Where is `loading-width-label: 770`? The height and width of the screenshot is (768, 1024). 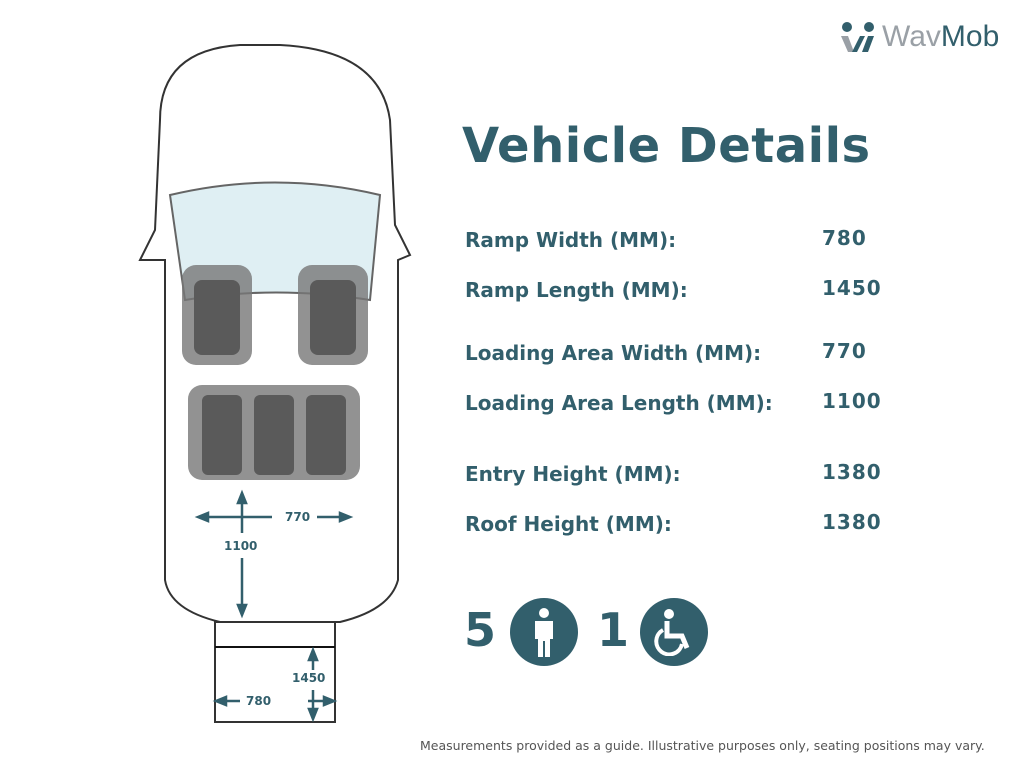
loading-width-label: 770 is located at coordinates (297, 517).